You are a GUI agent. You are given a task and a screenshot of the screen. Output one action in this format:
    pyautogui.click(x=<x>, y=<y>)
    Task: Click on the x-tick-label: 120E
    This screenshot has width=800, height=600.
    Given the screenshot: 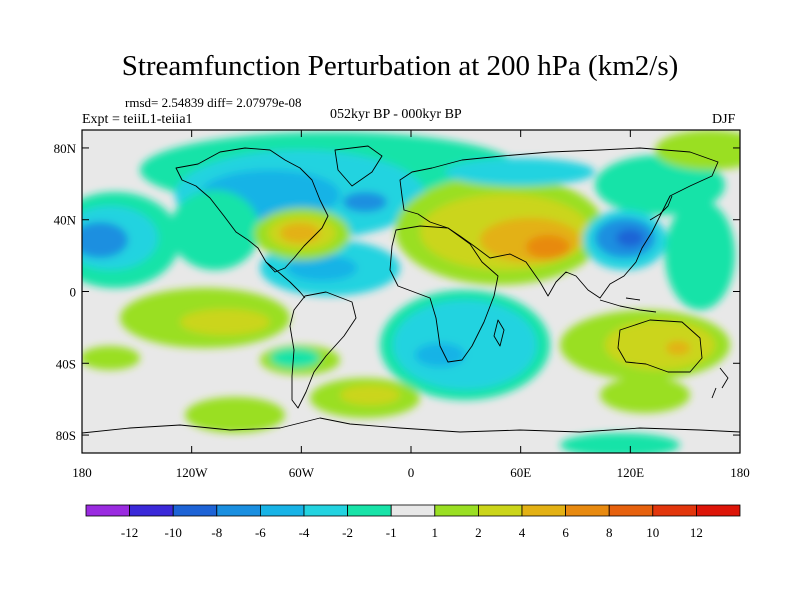 What is the action you would take?
    pyautogui.click(x=631, y=472)
    